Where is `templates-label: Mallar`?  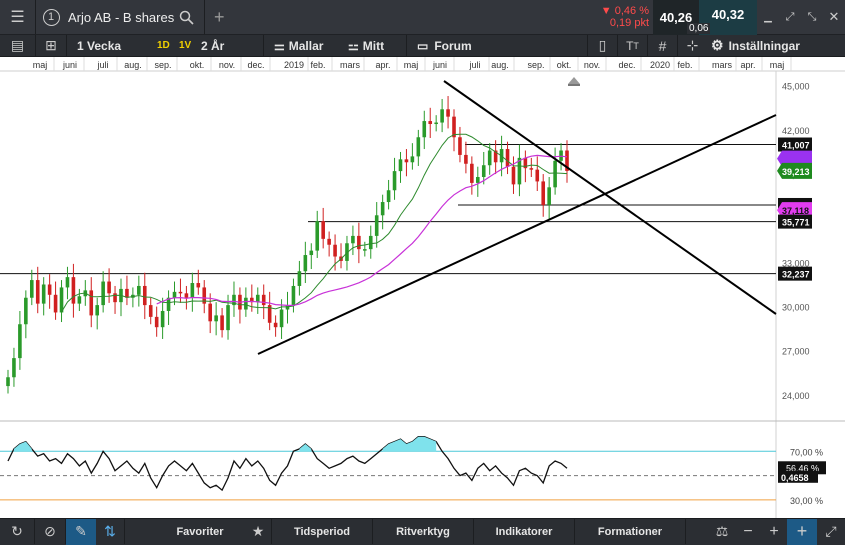
templates-label: Mallar is located at coordinates (306, 45).